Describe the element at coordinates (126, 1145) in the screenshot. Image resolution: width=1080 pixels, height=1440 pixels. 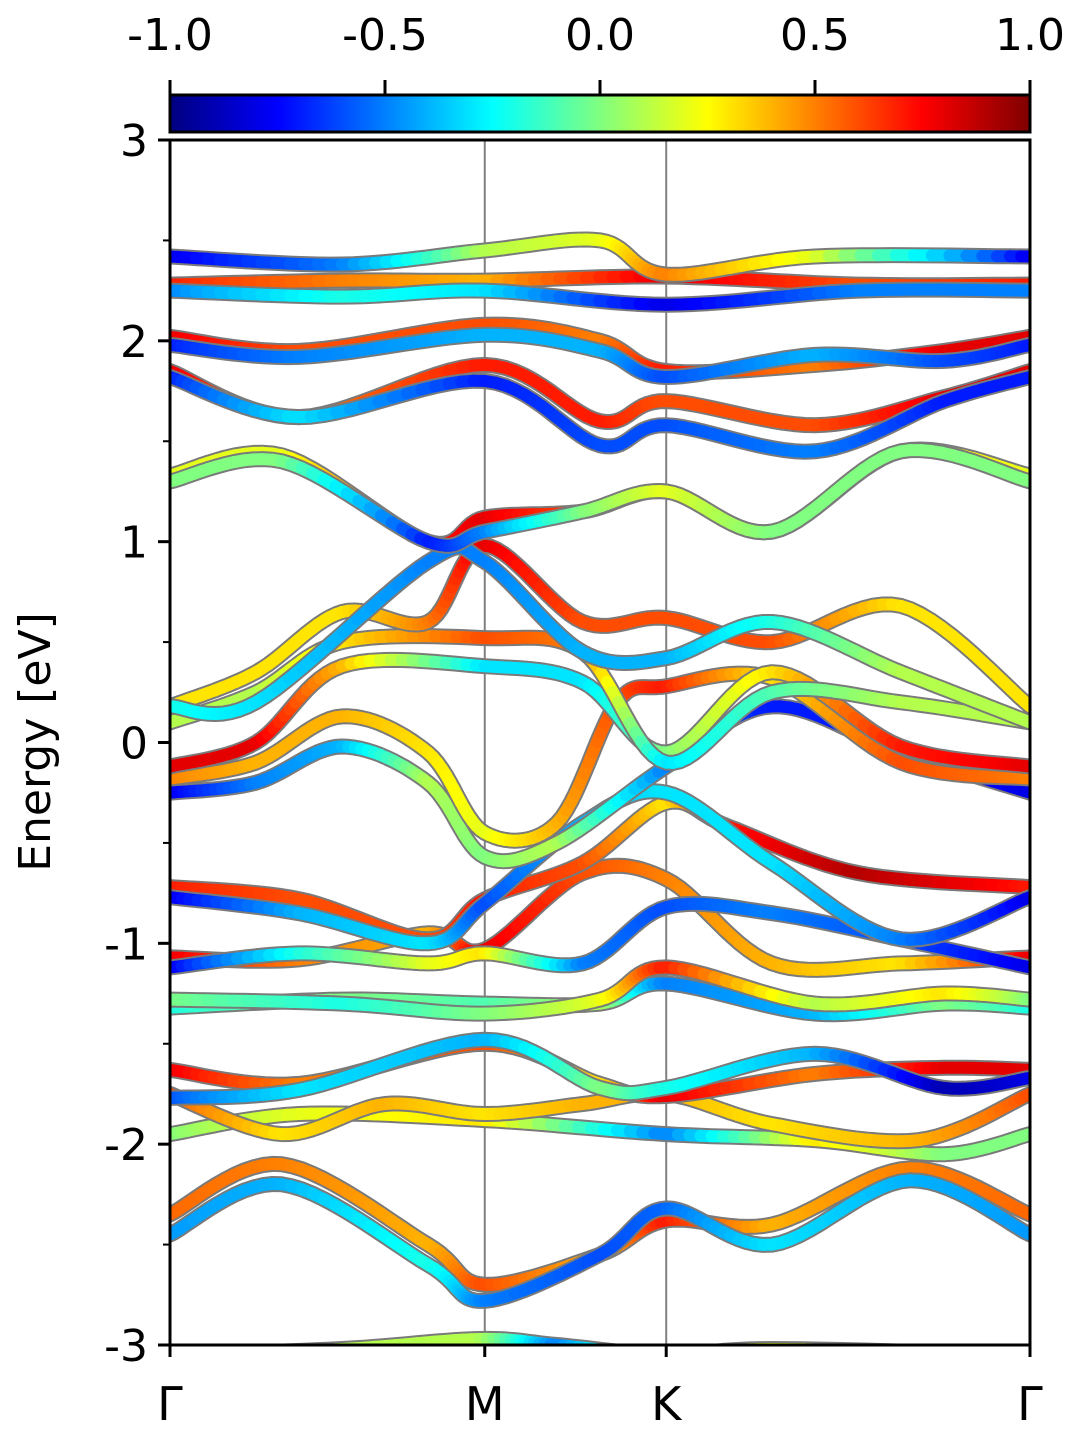
I see `y-tick-label: -2` at that location.